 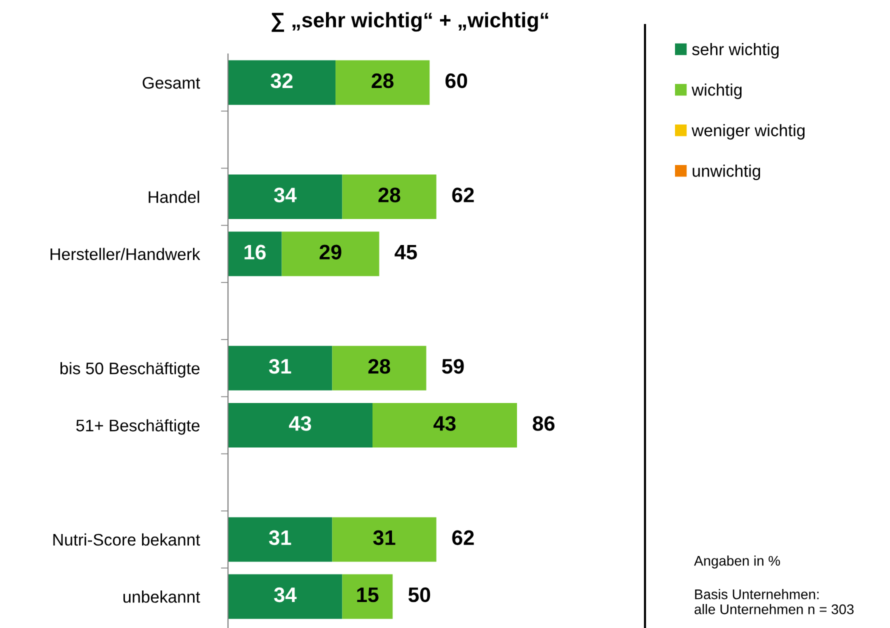 What do you see at coordinates (410, 22) in the screenshot?
I see `chart-title: ∑ „sehr wichtig“ + „wichtig“` at bounding box center [410, 22].